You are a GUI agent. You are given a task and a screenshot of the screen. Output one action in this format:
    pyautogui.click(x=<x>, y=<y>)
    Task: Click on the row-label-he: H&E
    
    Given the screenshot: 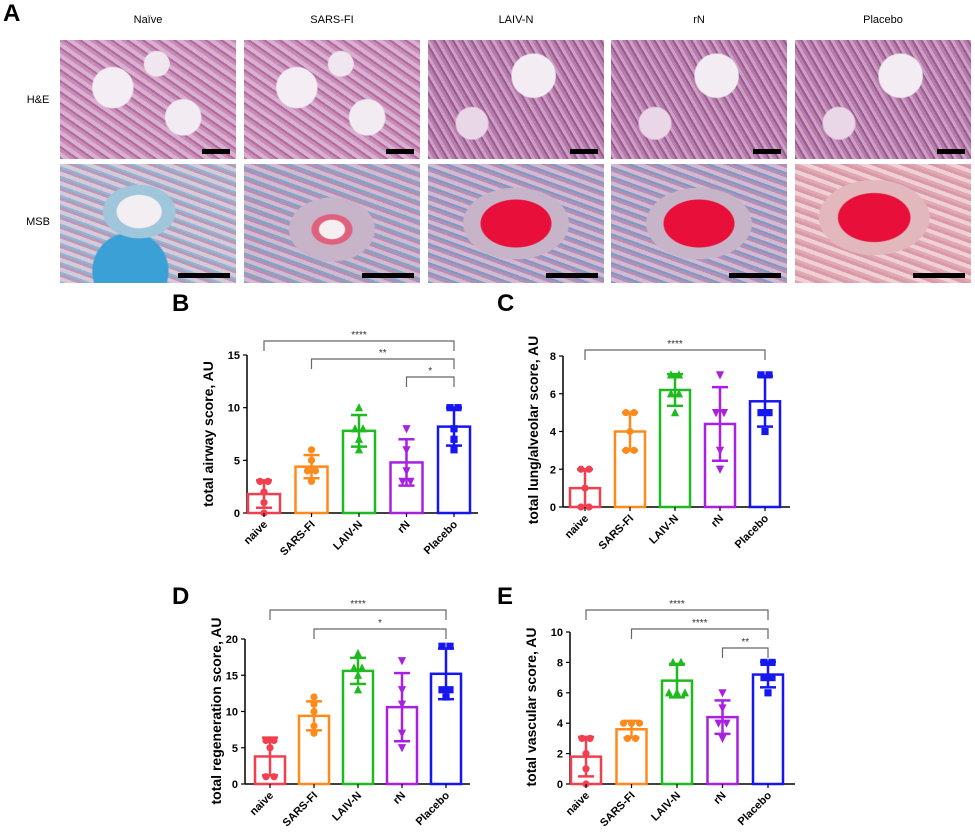 What is the action you would take?
    pyautogui.click(x=38, y=100)
    